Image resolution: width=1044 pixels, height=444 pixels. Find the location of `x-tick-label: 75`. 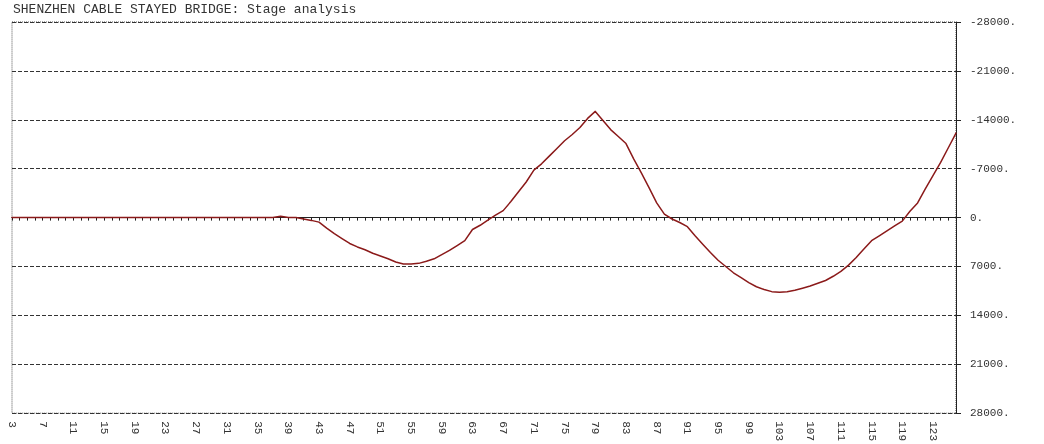

x-tick-label: 75 is located at coordinates (564, 428).